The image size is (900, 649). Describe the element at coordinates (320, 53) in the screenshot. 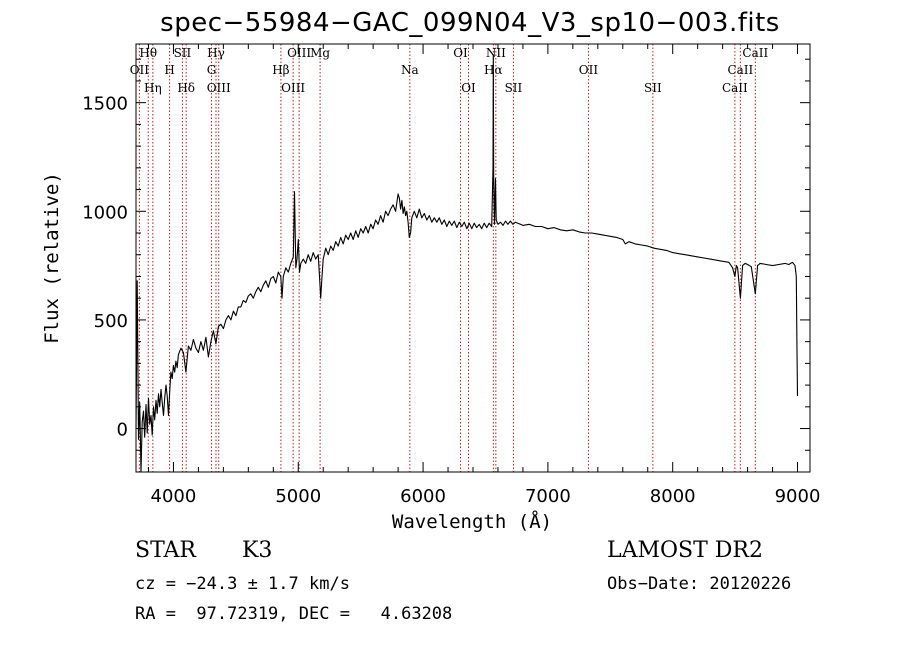

I see `spectral-line-label: Mg` at that location.